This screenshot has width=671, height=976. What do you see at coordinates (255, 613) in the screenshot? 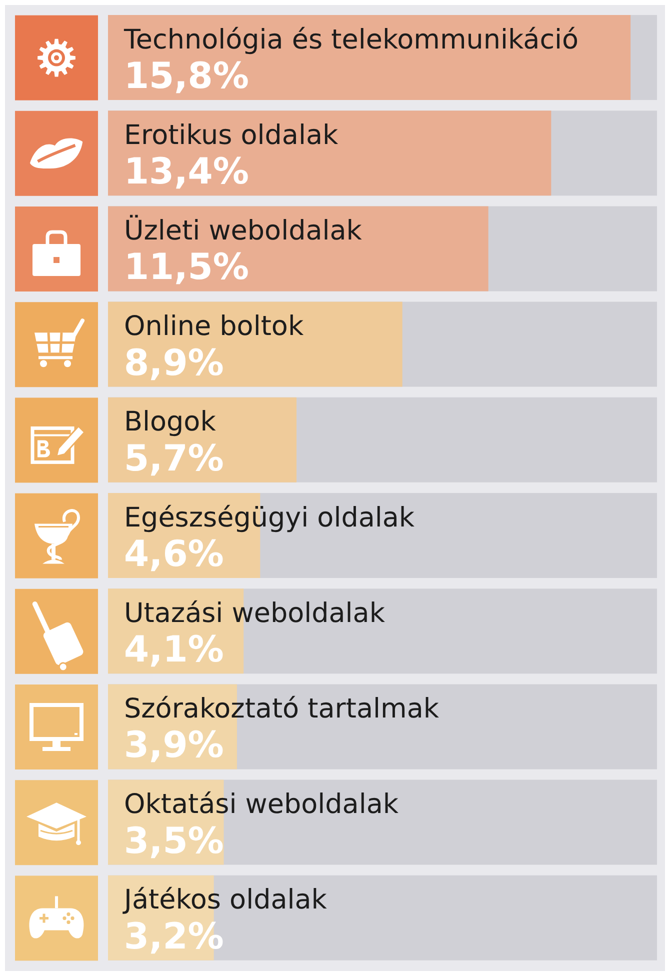
I see `y-tick-label: Utazási weboldalak` at bounding box center [255, 613].